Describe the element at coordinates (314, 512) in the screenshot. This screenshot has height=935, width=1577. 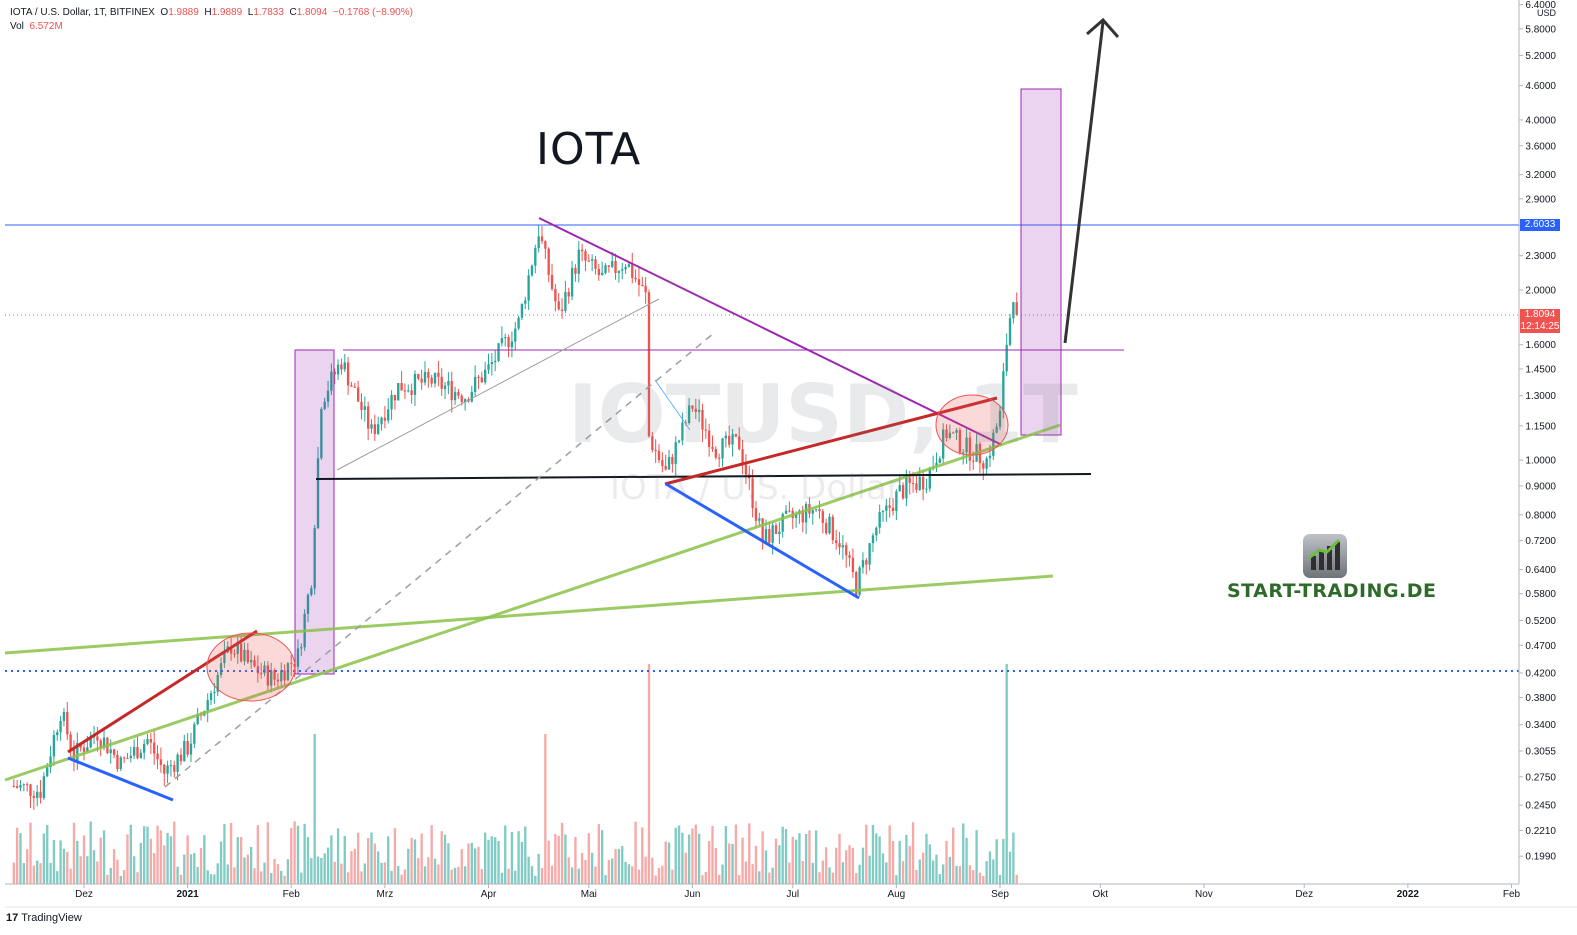
I see `violet-box-left` at that location.